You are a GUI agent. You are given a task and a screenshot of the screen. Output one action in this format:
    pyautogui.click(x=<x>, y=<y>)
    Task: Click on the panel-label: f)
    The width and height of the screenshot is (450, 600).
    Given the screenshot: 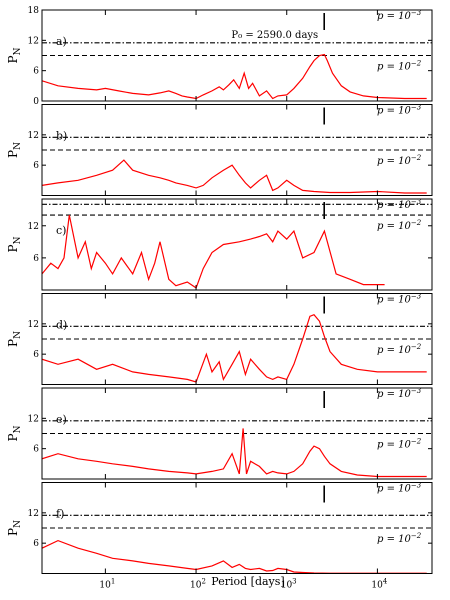 What is the action you would take?
    pyautogui.click(x=60, y=514)
    